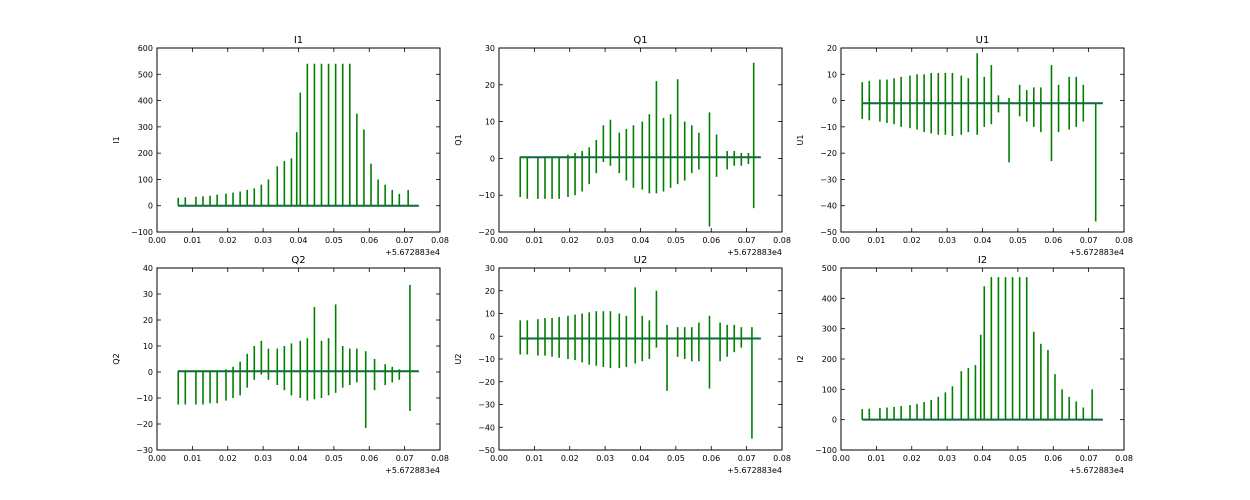 The image size is (1250, 500). I want to click on subplot-title: Q1, so click(640, 40).